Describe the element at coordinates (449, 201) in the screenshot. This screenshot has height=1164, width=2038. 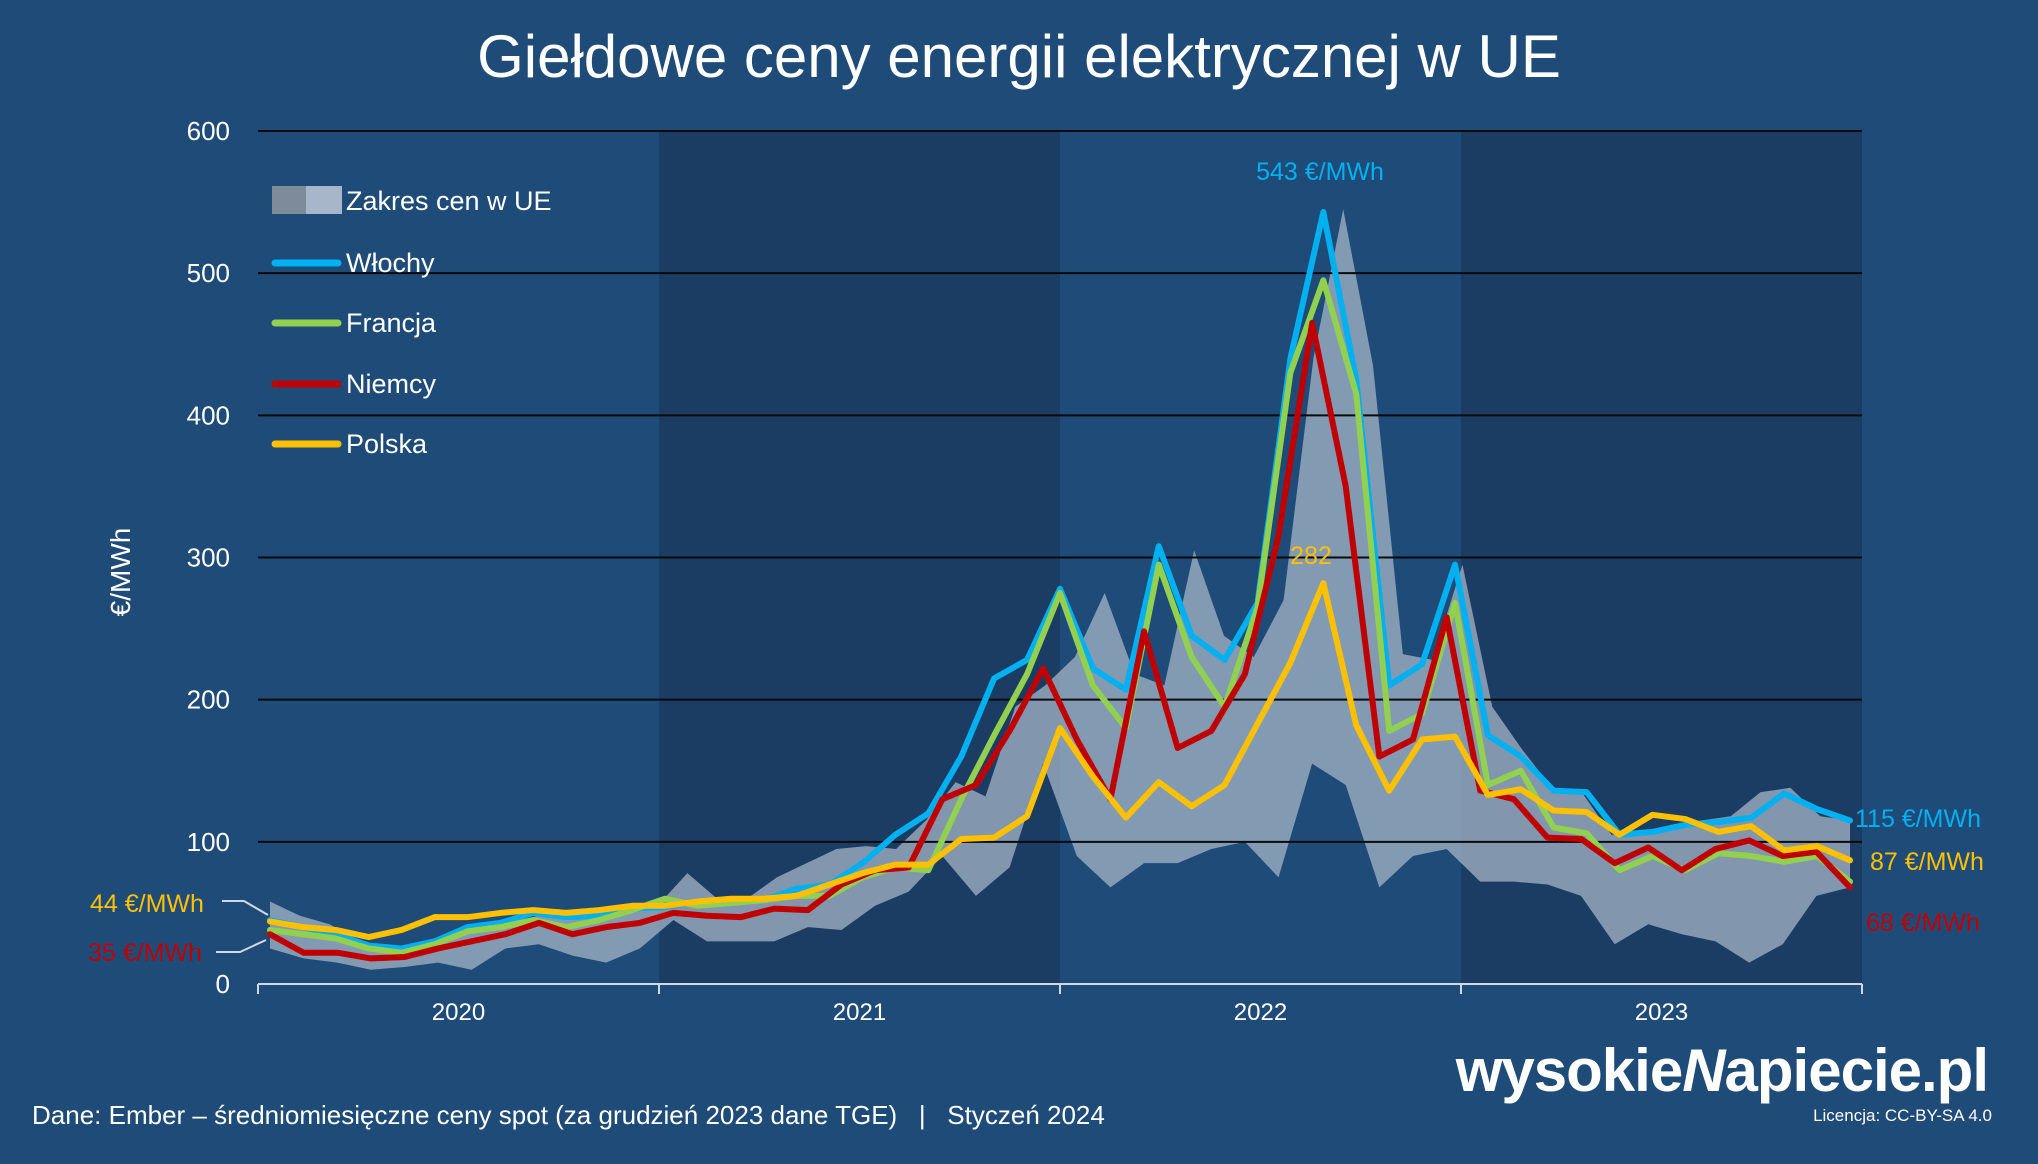
I see `legend-label-range: Zakres cen w UE` at that location.